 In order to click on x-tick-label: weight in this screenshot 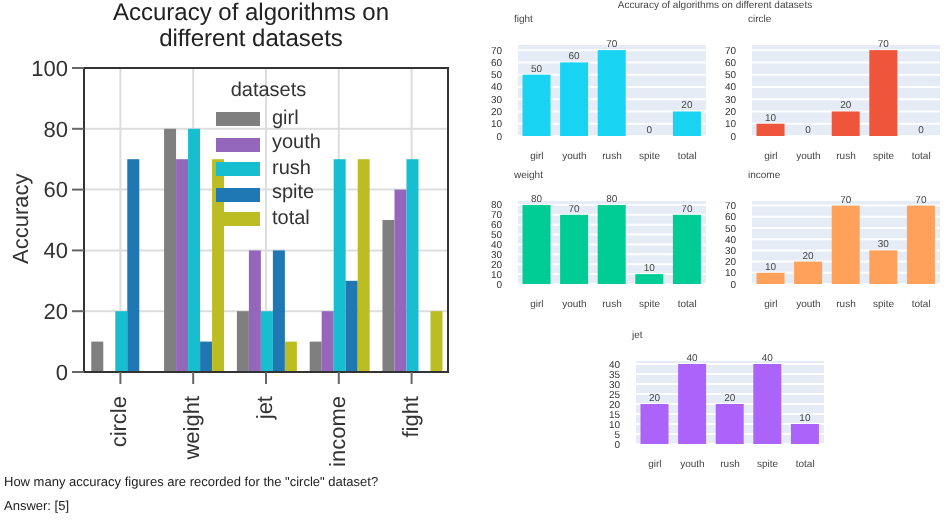, I will do `click(193, 429)`.